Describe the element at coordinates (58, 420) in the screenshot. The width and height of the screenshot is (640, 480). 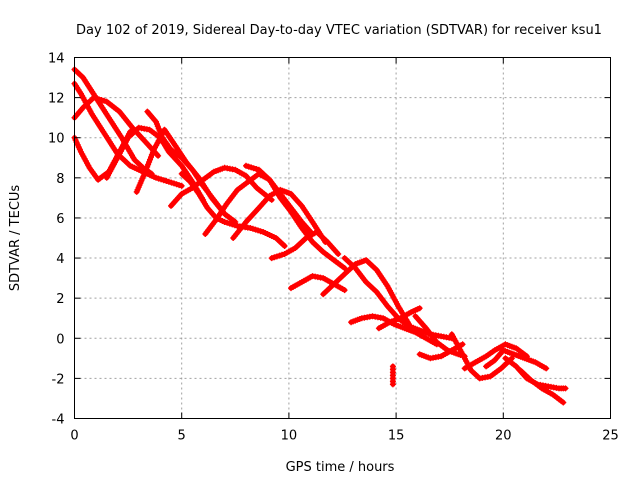
I see `y-tick-label: -4` at that location.